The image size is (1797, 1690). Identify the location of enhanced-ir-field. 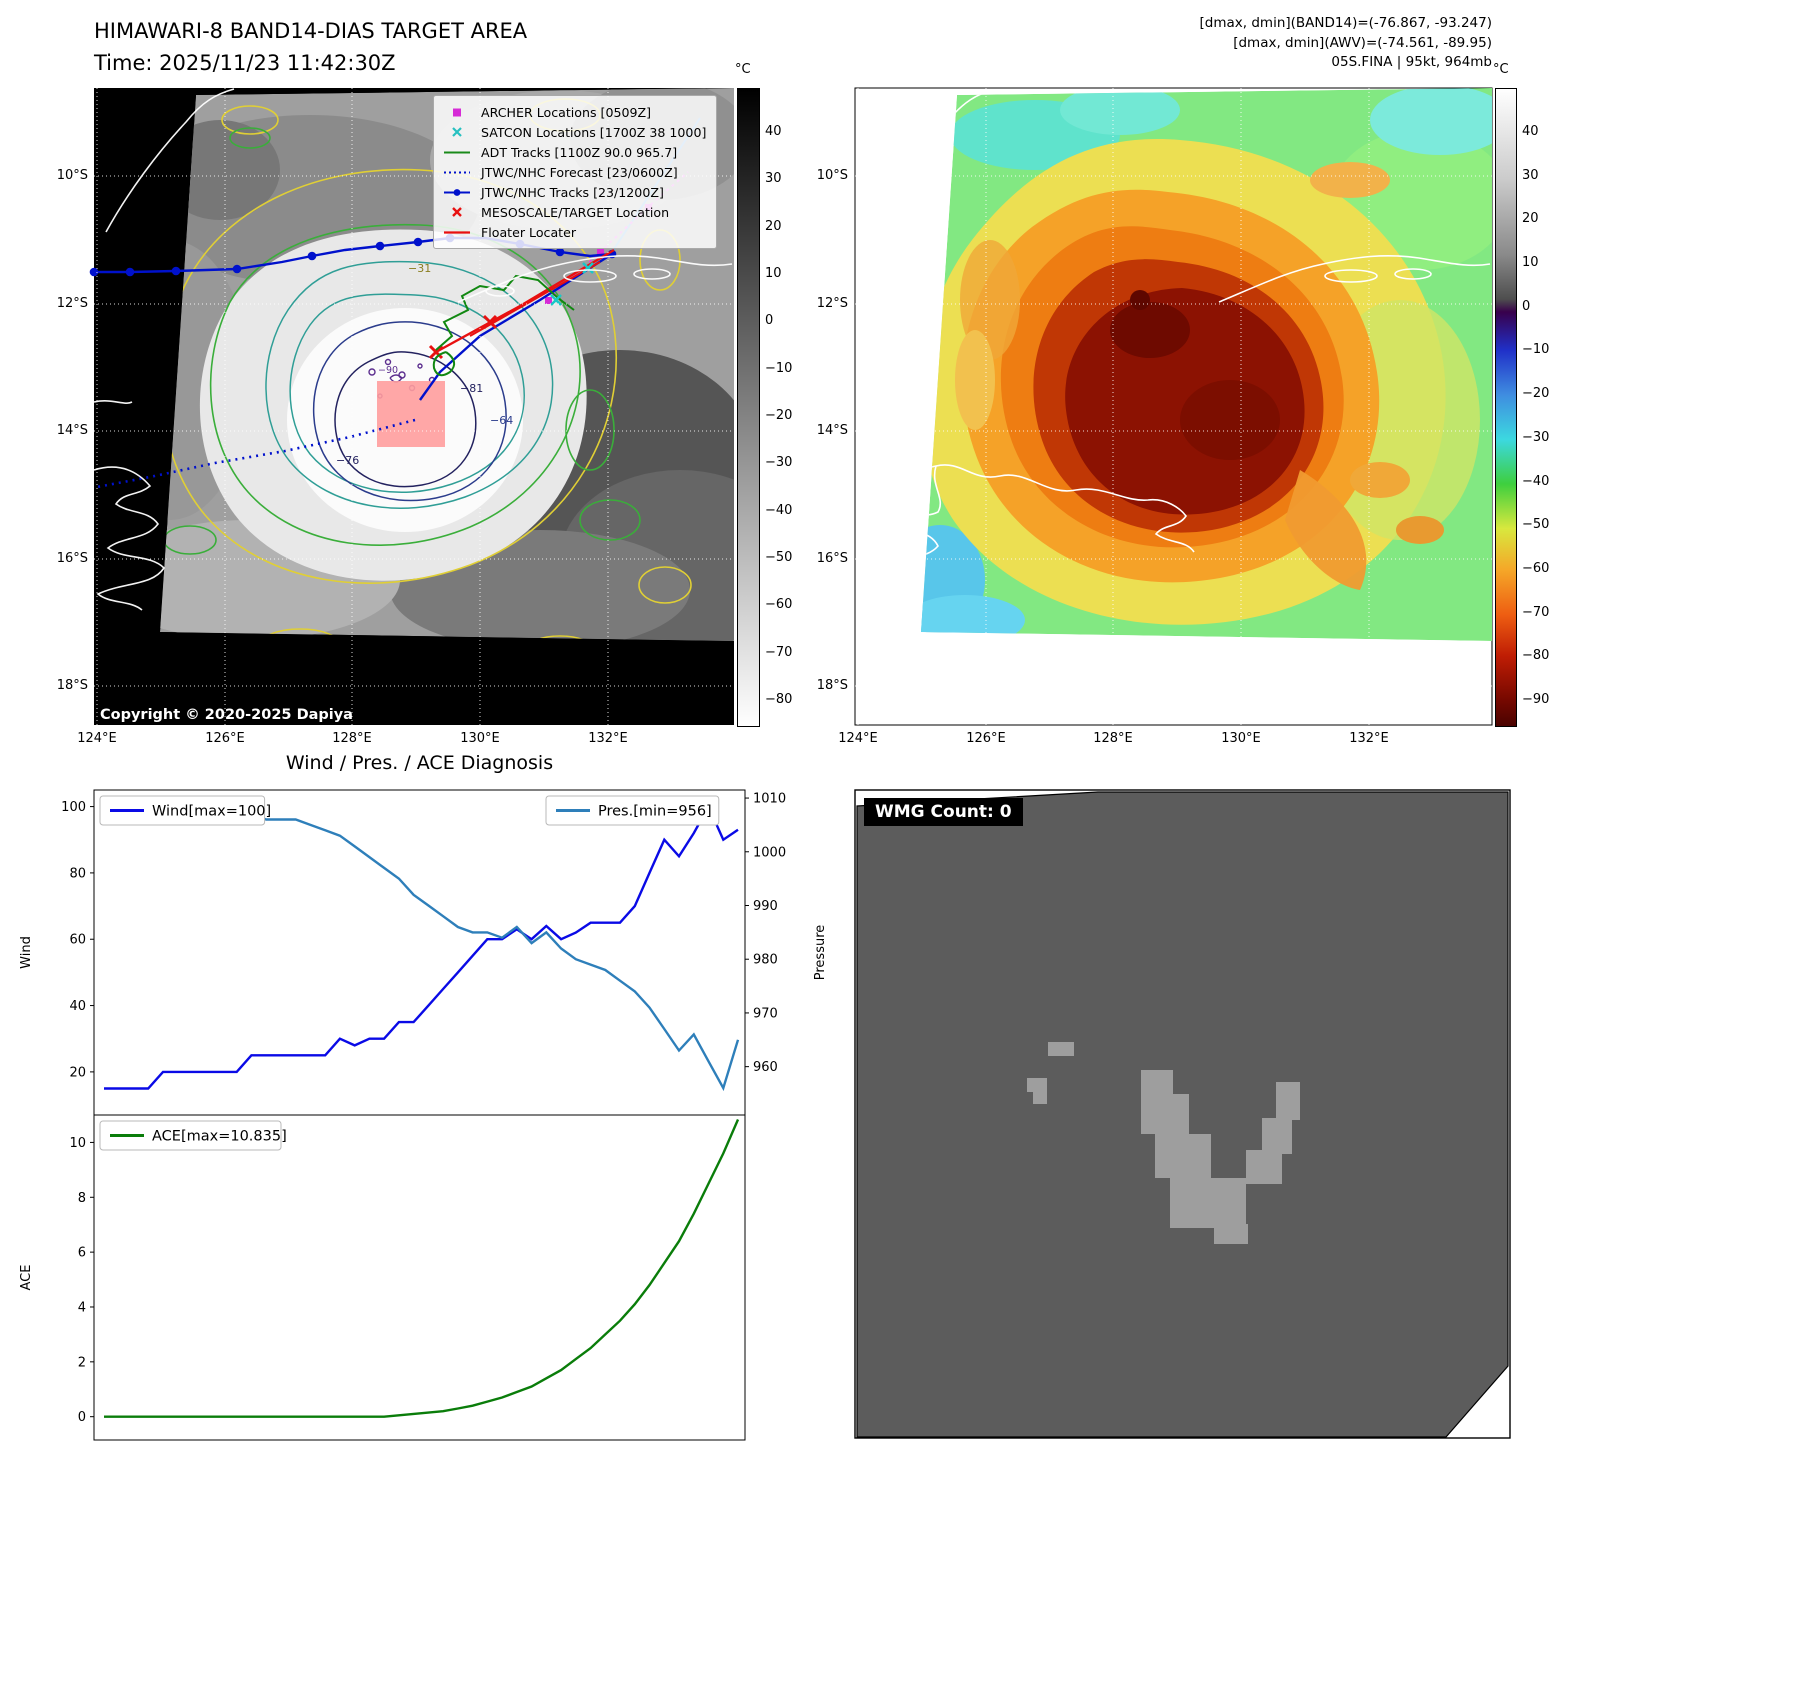
(1206, 364).